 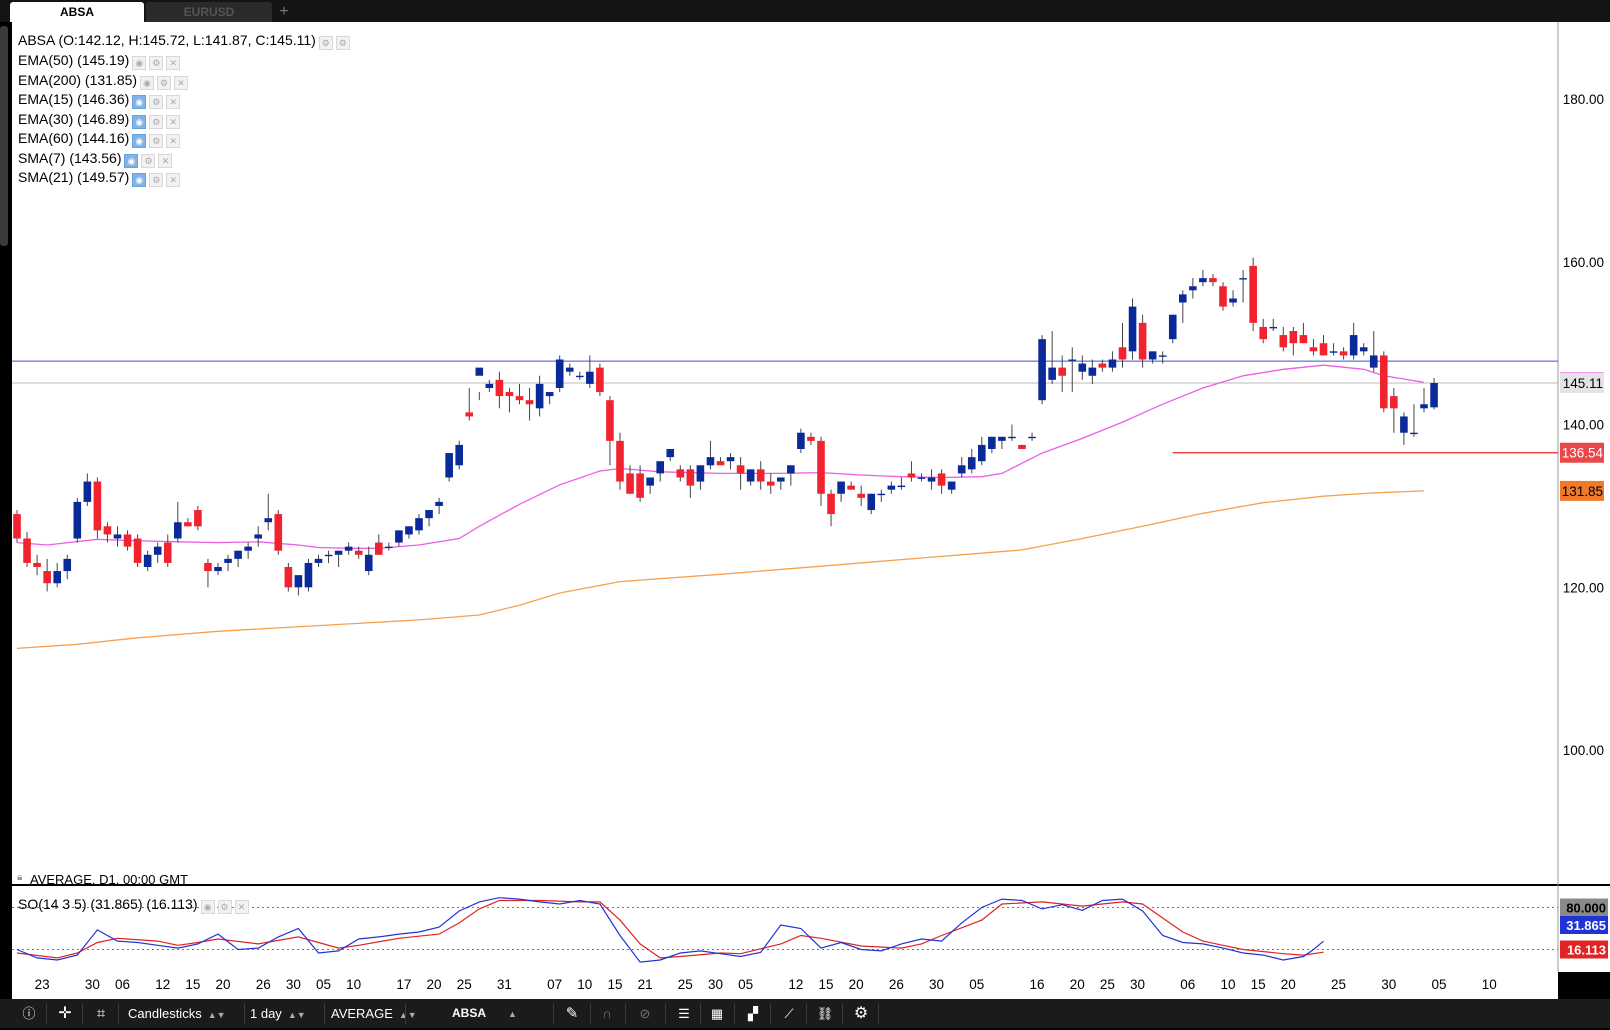 I want to click on oscillator-plot-area, so click(x=785, y=929).